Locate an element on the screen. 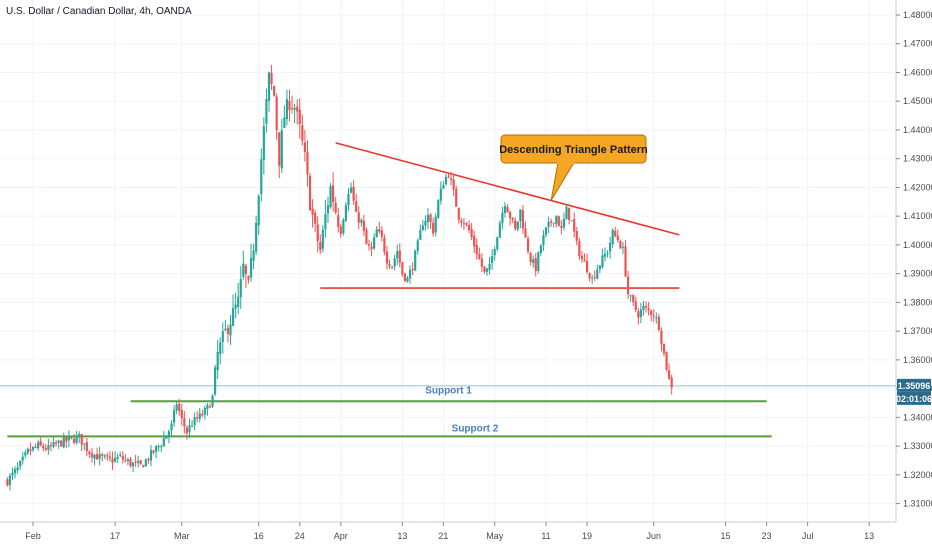 This screenshot has width=932, height=550. price-tick-label: 1.41000 is located at coordinates (917, 216).